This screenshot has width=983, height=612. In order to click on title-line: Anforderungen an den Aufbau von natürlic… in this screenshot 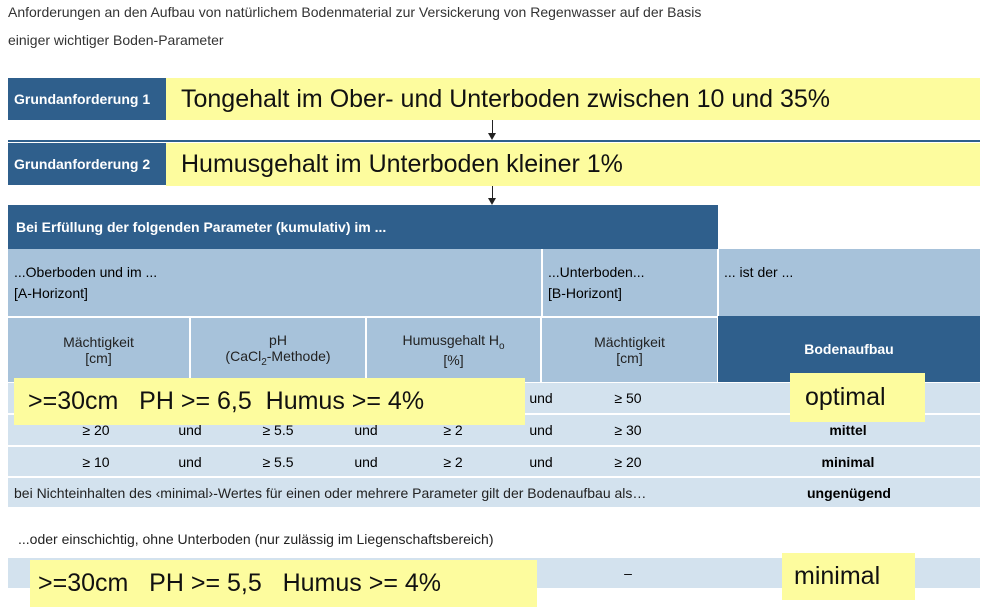, I will do `click(355, 12)`.